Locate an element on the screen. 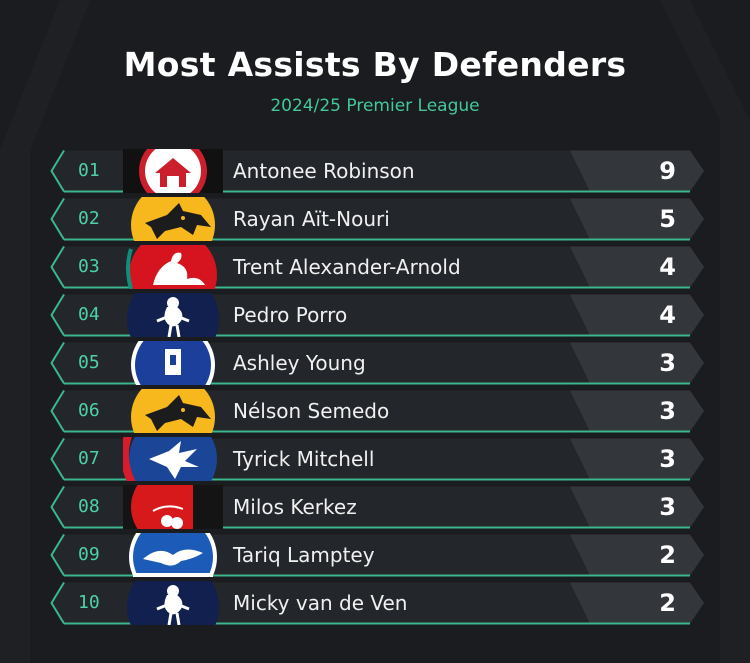 This screenshot has width=750, height=663. bournemouth-crest-icon is located at coordinates (173, 507).